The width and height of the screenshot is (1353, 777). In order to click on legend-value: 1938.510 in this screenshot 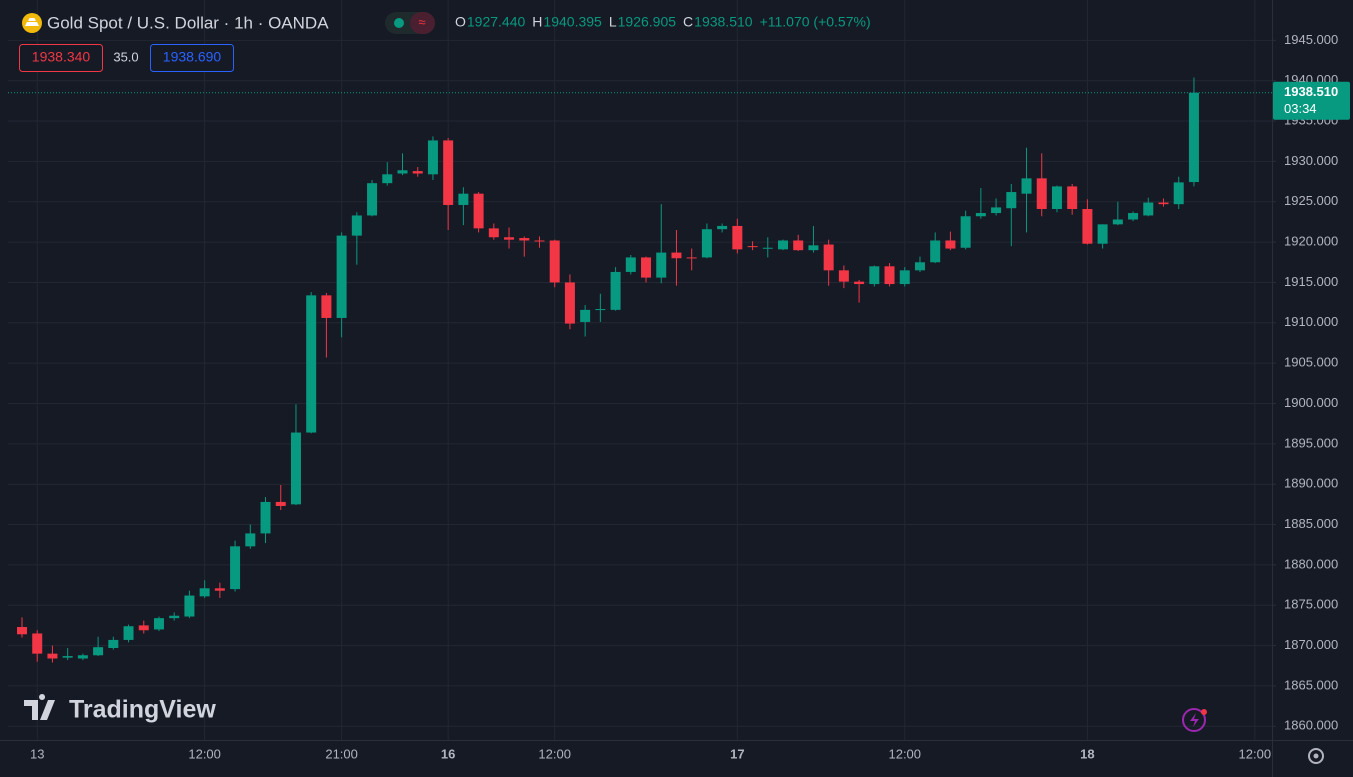, I will do `click(723, 22)`.